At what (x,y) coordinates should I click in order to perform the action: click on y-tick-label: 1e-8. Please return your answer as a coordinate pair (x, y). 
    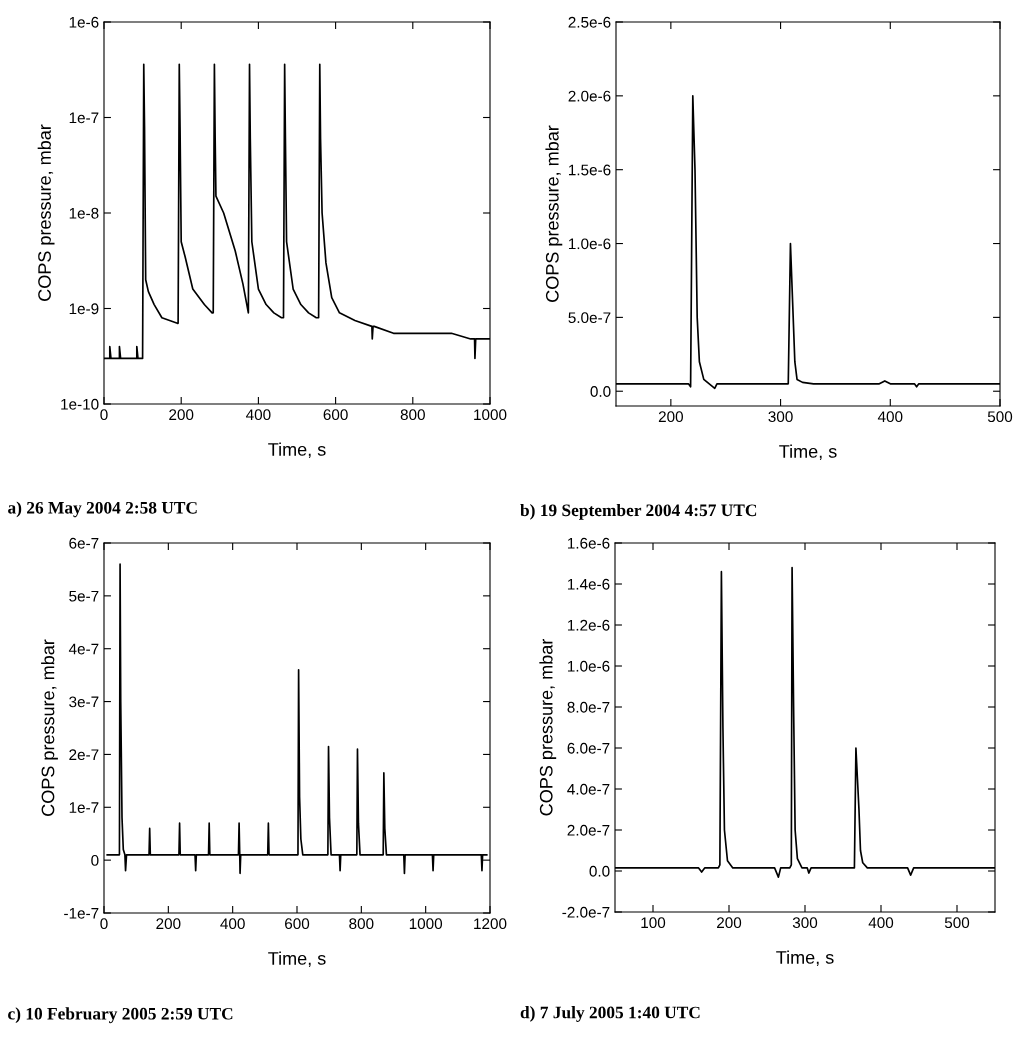
    Looking at the image, I should click on (84, 213).